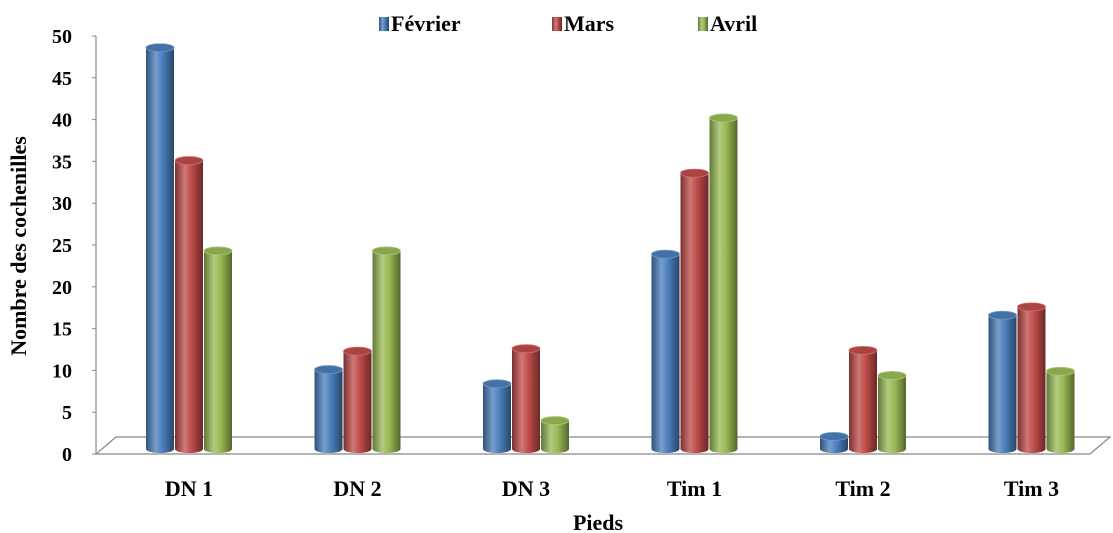 This screenshot has width=1113, height=533. I want to click on y-tick-label-0: 0, so click(67, 455).